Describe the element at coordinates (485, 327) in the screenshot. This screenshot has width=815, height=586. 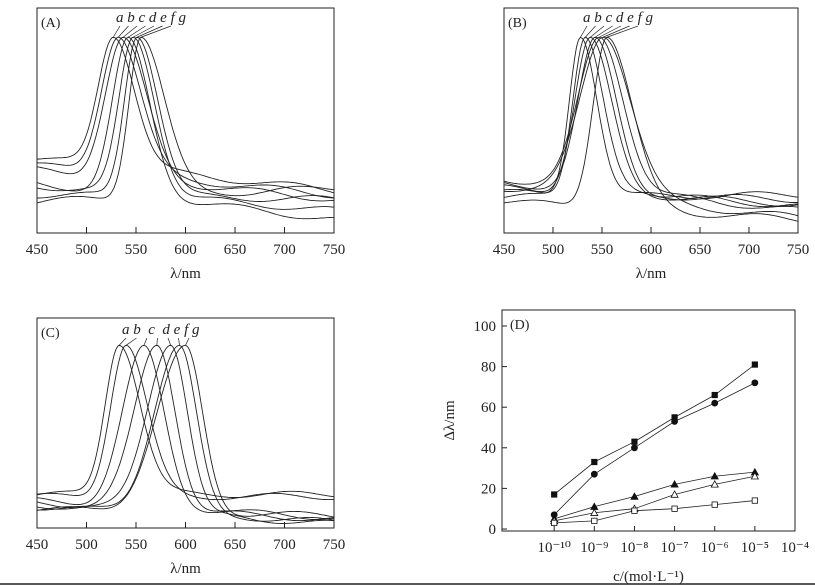
I see `y-tick-label: 100` at that location.